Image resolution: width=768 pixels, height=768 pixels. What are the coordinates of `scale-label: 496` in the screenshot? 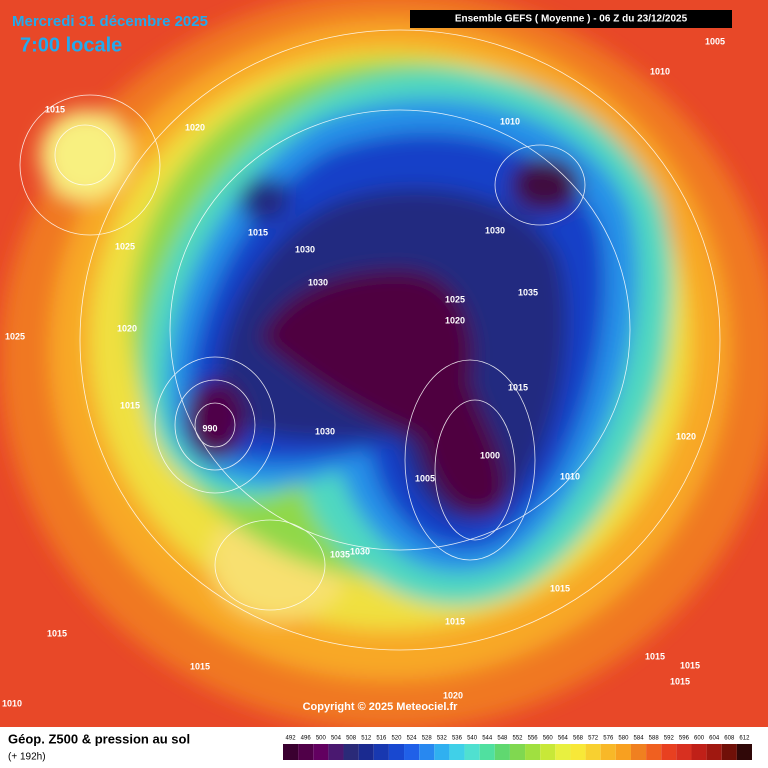 It's located at (306, 739).